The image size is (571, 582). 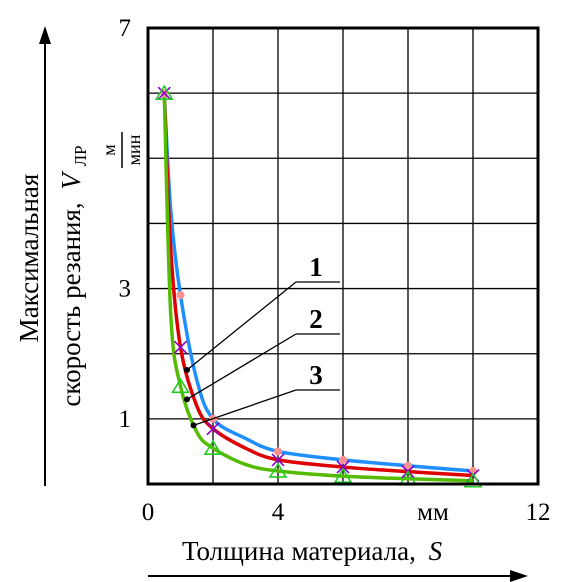 What do you see at coordinates (316, 319) in the screenshot?
I see `callout-label: 2` at bounding box center [316, 319].